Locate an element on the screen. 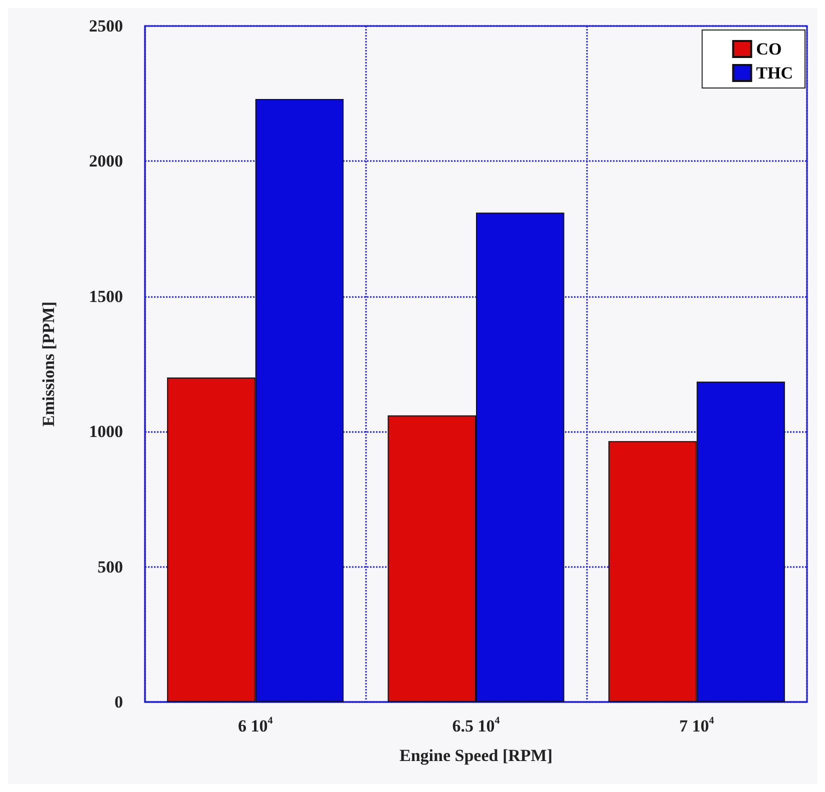 The image size is (825, 792). y-tick-label: 500 is located at coordinates (110, 566).